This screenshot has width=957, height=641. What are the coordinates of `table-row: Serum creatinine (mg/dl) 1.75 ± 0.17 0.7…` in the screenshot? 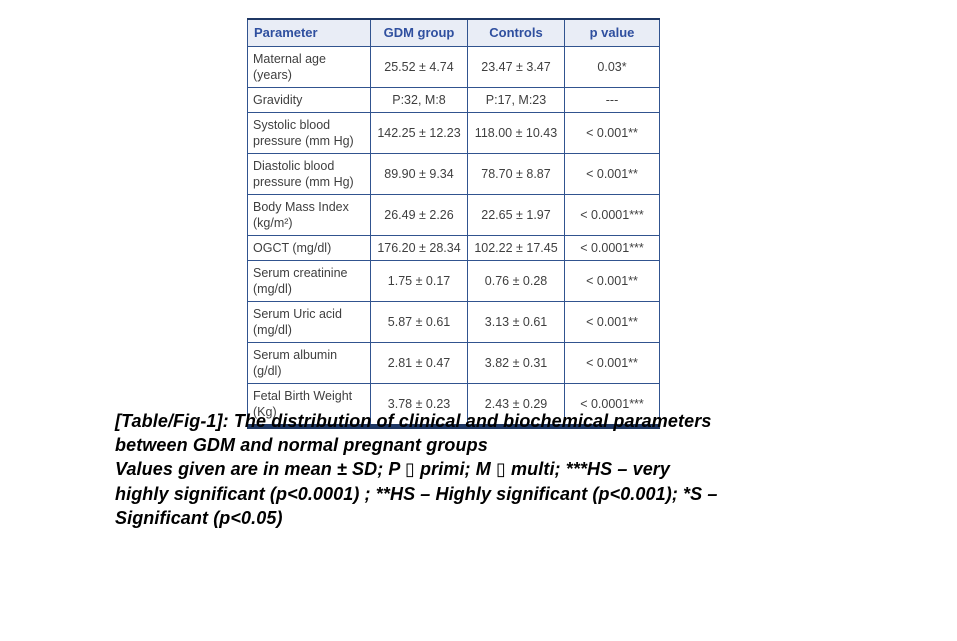 It's located at (453, 281).